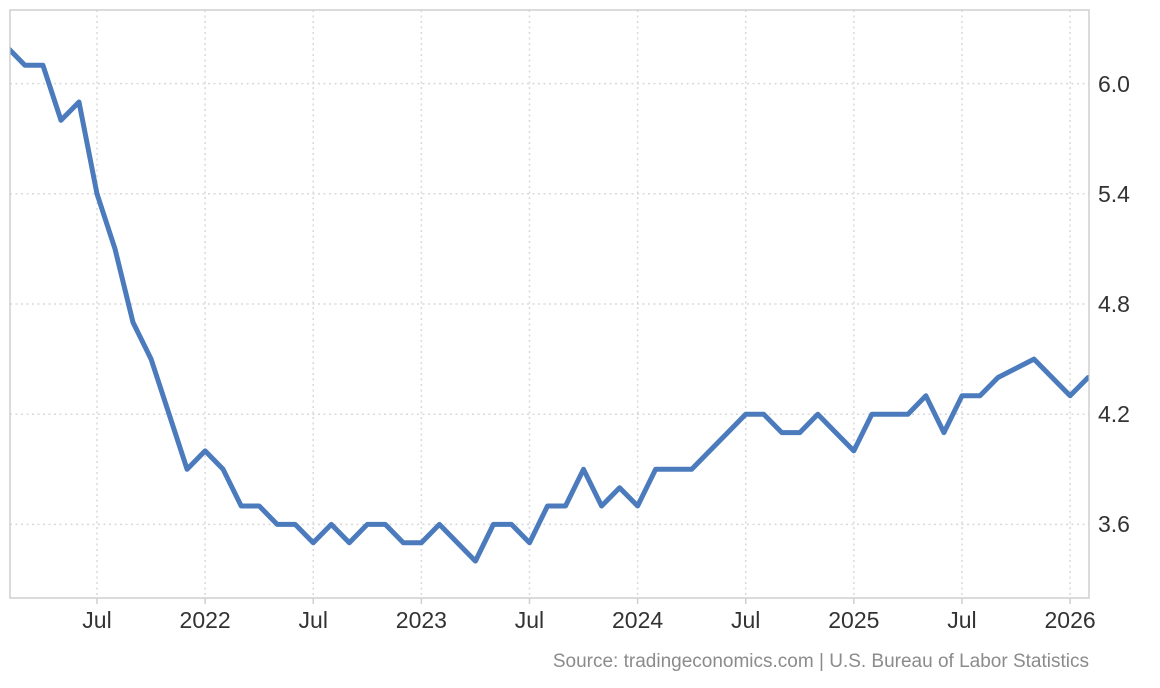  Describe the element at coordinates (638, 620) in the screenshot. I see `x-axis-tick-label: 2024` at that location.